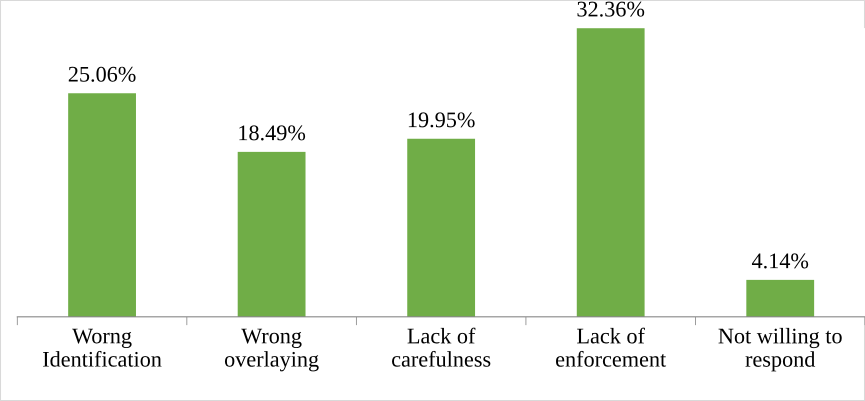 This screenshot has height=401, width=865. I want to click on x-tick-label: Lack of enforcement, so click(611, 347).